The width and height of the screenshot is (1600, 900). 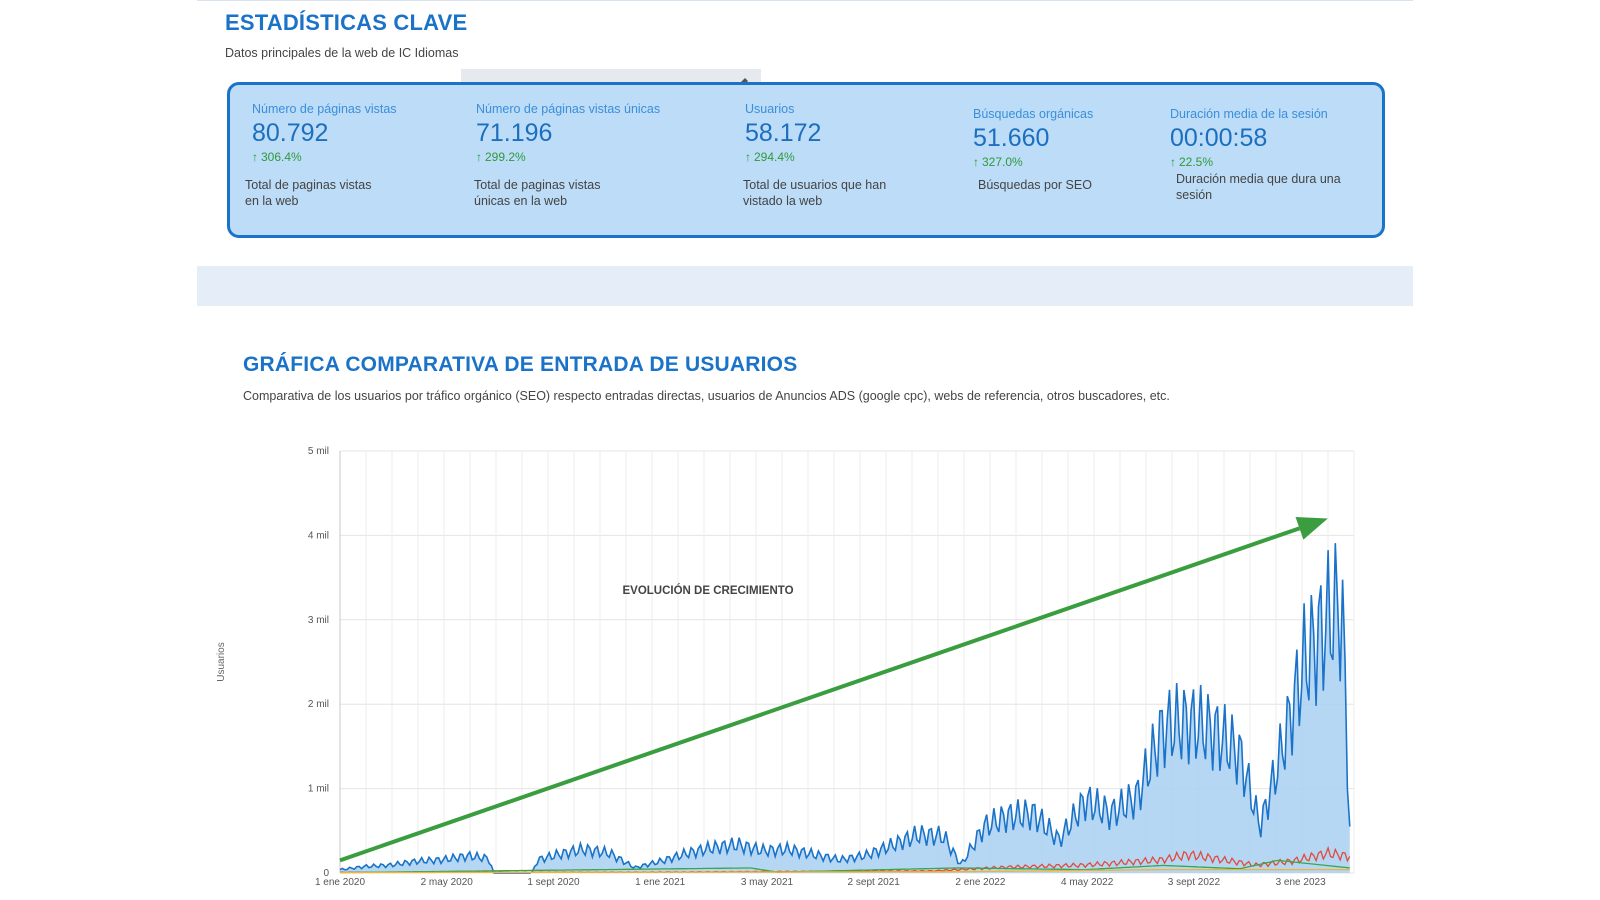 What do you see at coordinates (318, 704) in the screenshot?
I see `y-tick-label: 2 mil` at bounding box center [318, 704].